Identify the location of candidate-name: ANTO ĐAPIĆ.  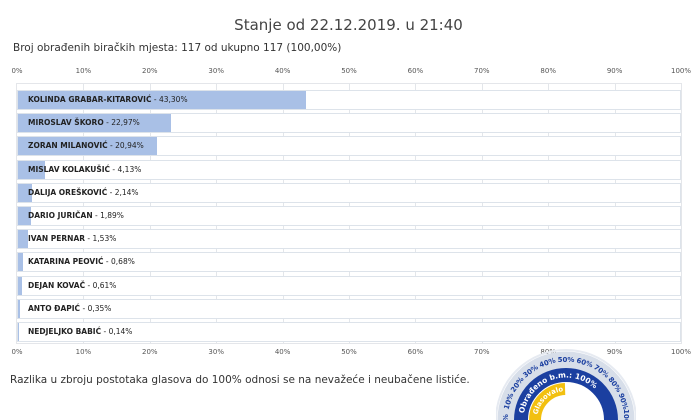
(54, 308).